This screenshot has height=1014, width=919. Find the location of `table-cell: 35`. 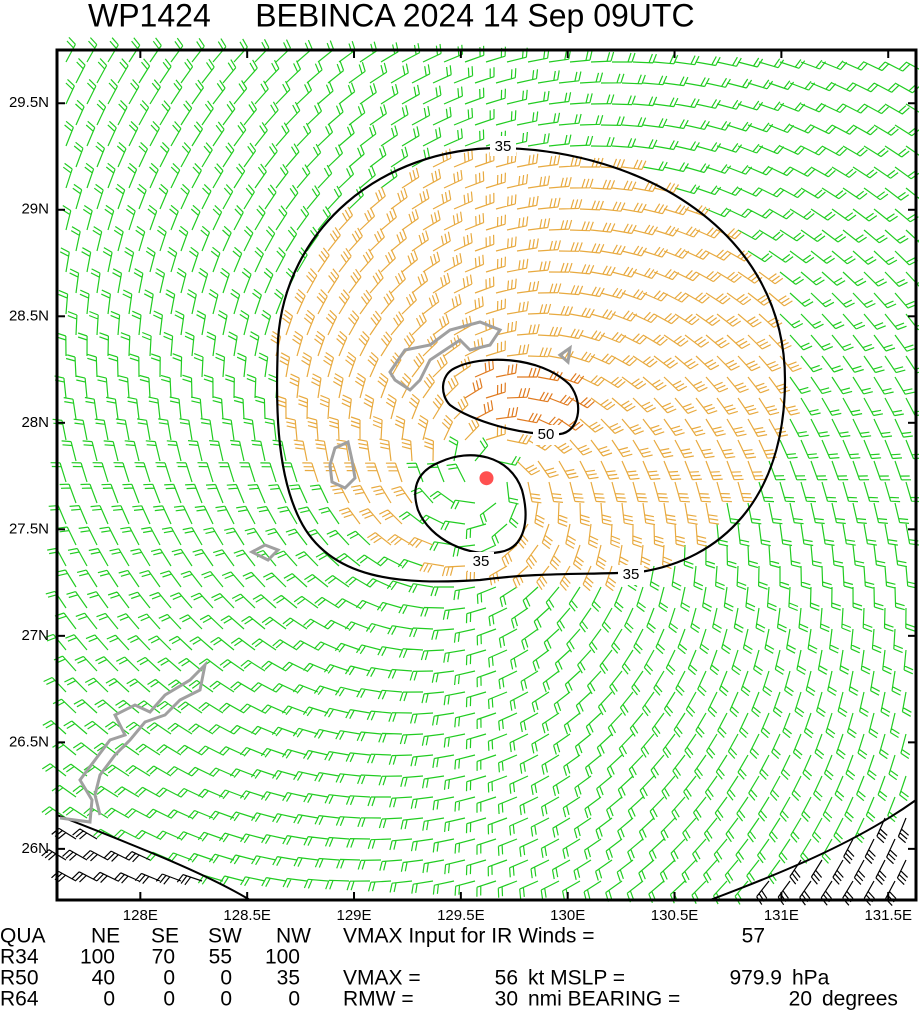

table-cell: 35 is located at coordinates (288, 978).